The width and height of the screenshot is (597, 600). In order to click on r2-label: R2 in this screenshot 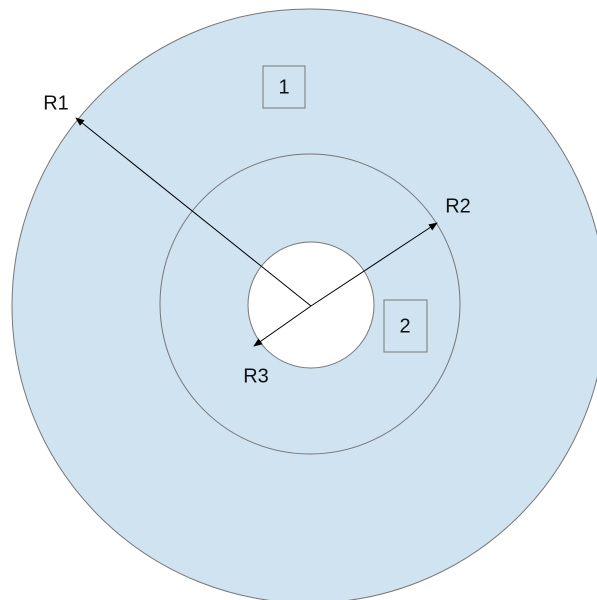, I will do `click(458, 206)`.